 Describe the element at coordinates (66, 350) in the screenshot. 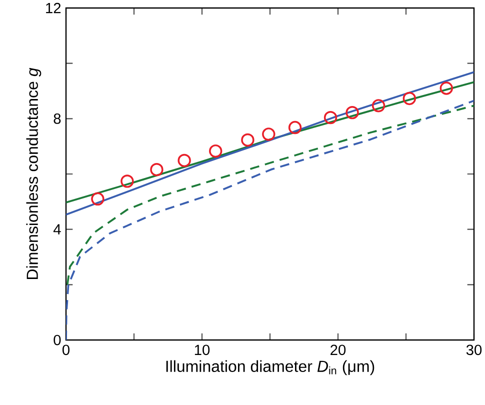

I see `x-tick-label: 0` at that location.